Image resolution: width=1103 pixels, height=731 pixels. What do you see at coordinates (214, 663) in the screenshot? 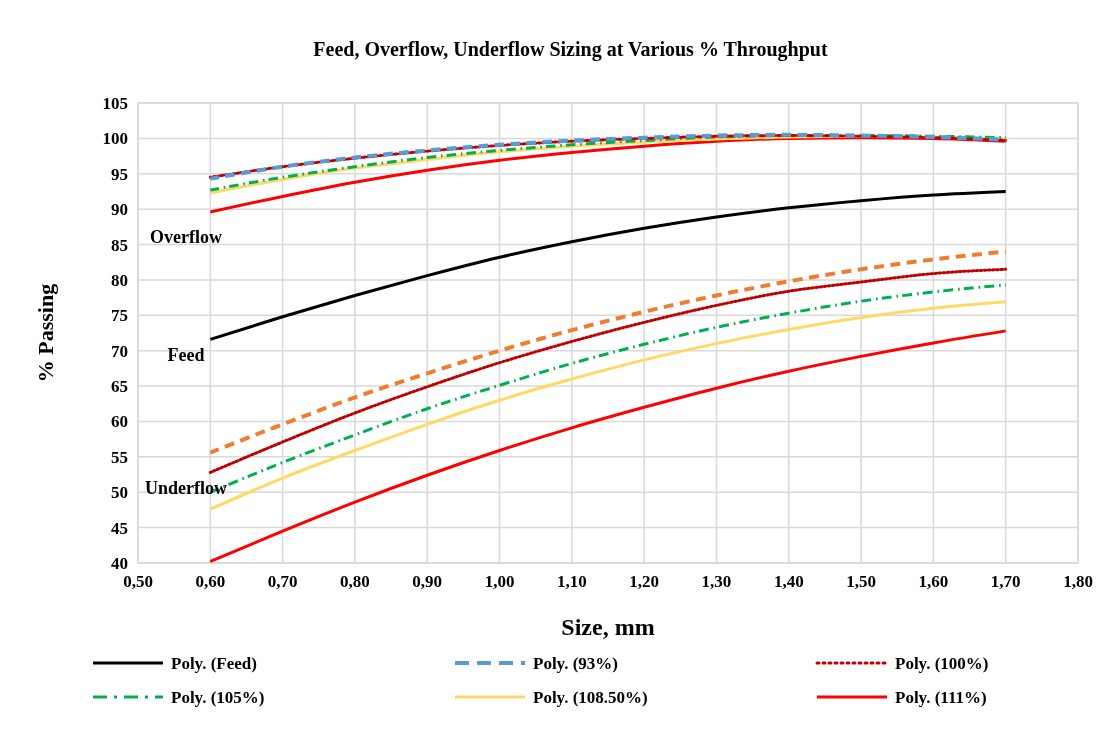
I see `legend-label: Poly. (Feed)` at bounding box center [214, 663].